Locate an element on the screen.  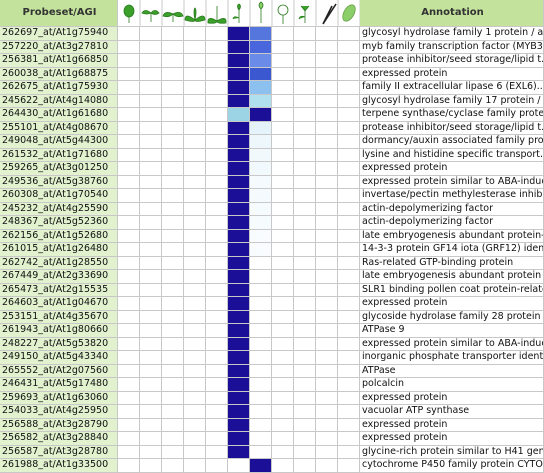
probeset-cell: 256582_at/At3g28840 is located at coordinates (59, 439).